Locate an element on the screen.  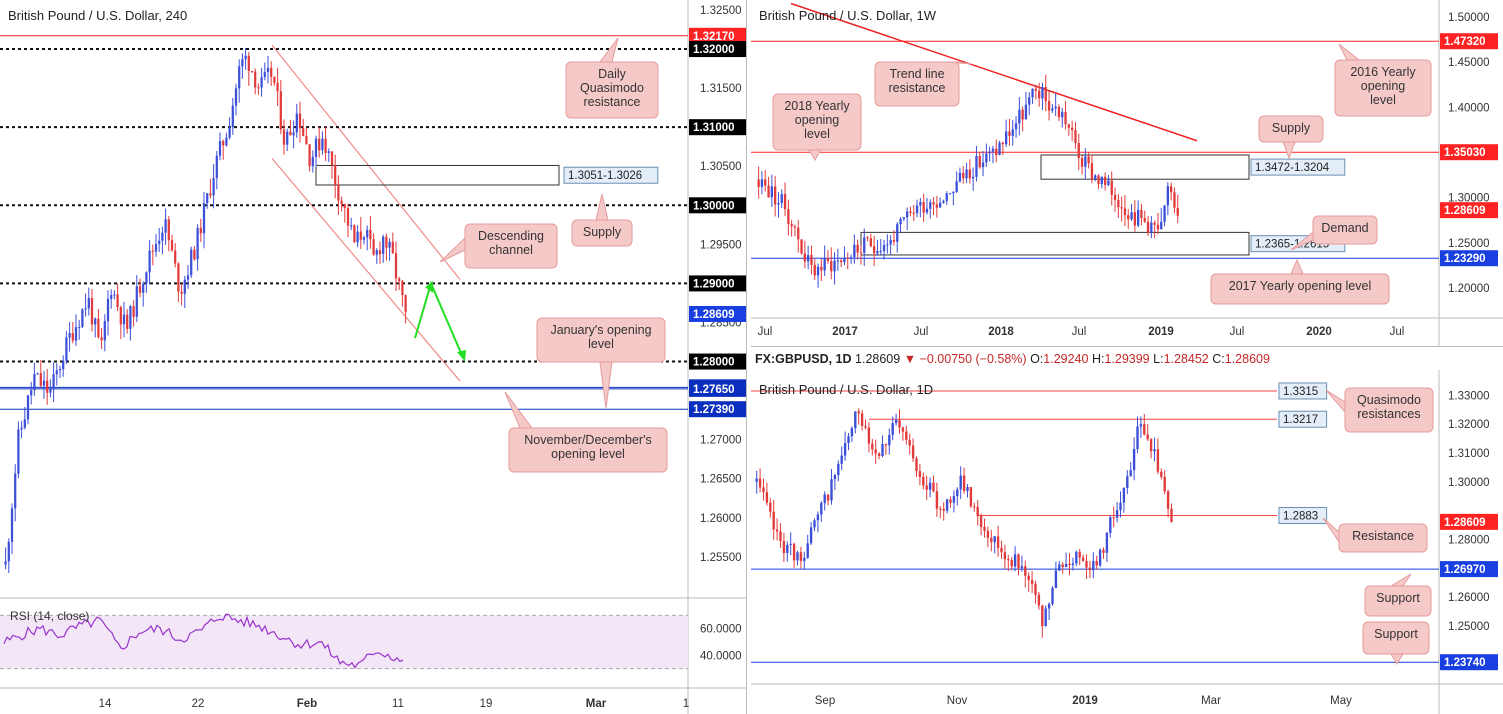
price-tick: 1.40000 is located at coordinates (1469, 108).